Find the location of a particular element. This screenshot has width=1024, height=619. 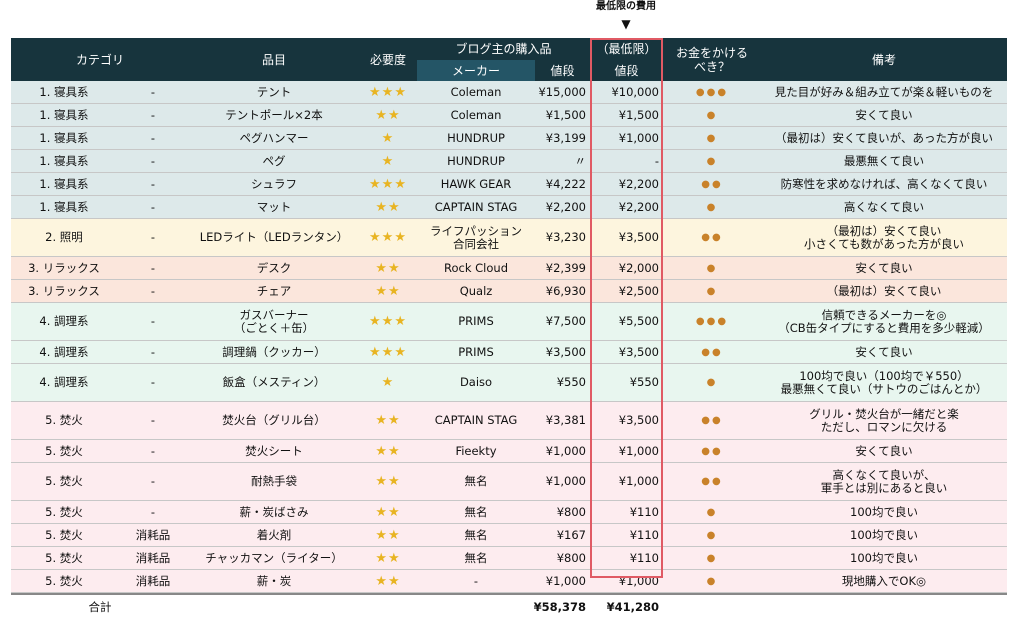

row-note: 高くなくて良い is located at coordinates (884, 206).